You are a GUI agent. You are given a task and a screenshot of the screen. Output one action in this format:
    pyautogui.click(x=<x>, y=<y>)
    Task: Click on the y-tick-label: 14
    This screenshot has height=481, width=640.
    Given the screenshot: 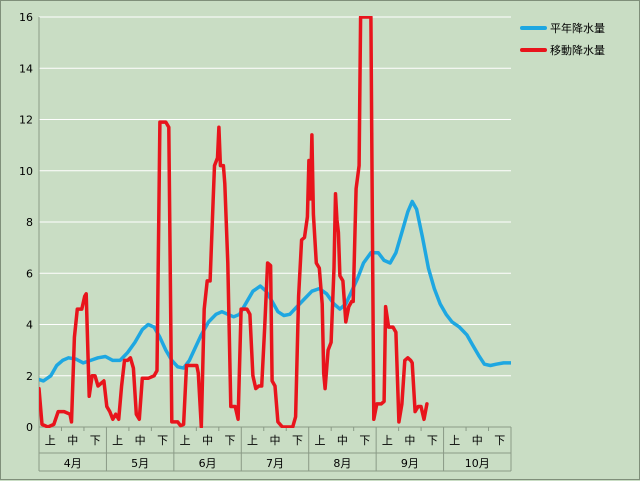 What is the action you would take?
    pyautogui.click(x=26, y=68)
    